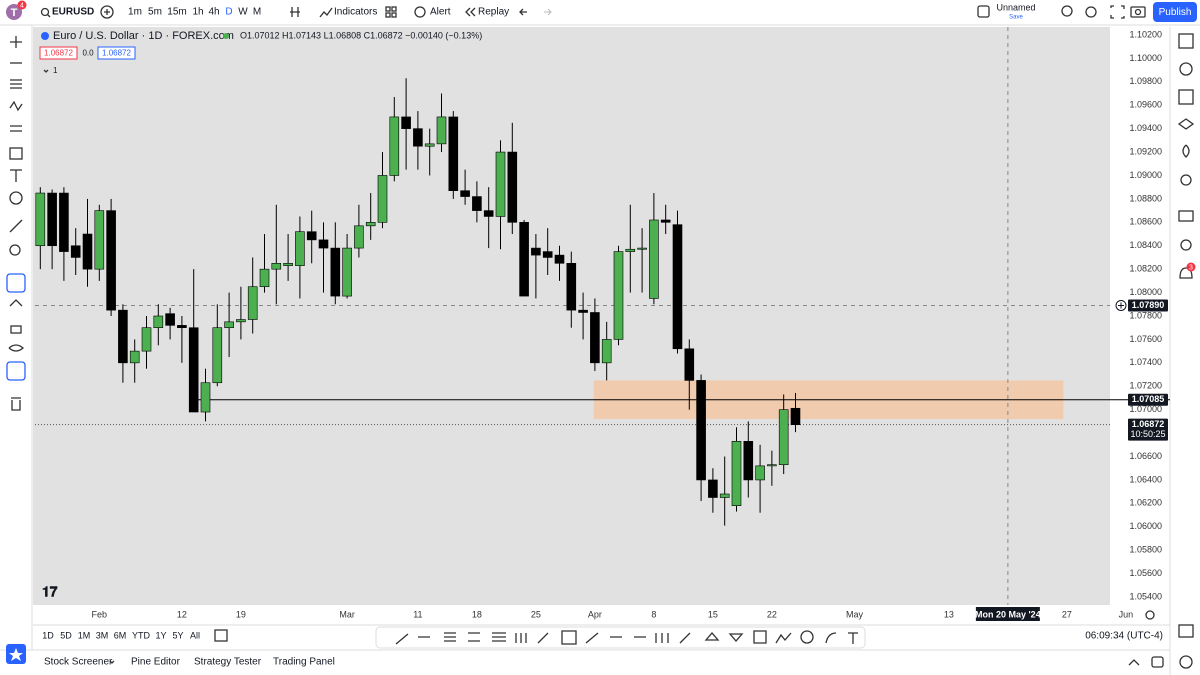  What do you see at coordinates (417, 614) in the screenshot?
I see `x-tick-label: 11` at bounding box center [417, 614].